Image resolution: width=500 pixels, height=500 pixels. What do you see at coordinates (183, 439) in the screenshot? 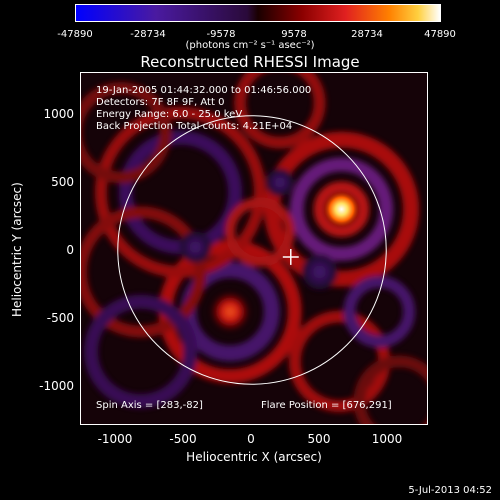
I see `x-tick-label: -500` at bounding box center [183, 439].